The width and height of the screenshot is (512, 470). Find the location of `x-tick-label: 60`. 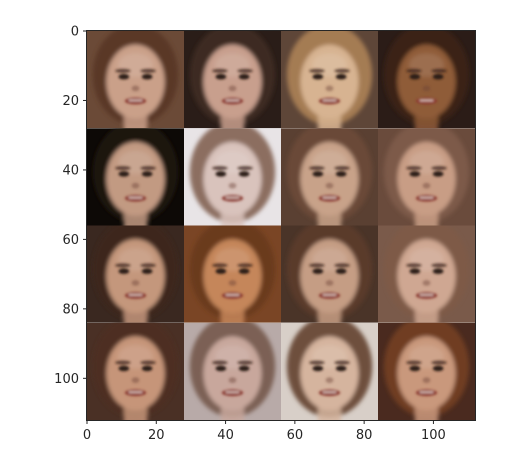

x-tick-label: 60 is located at coordinates (295, 435).